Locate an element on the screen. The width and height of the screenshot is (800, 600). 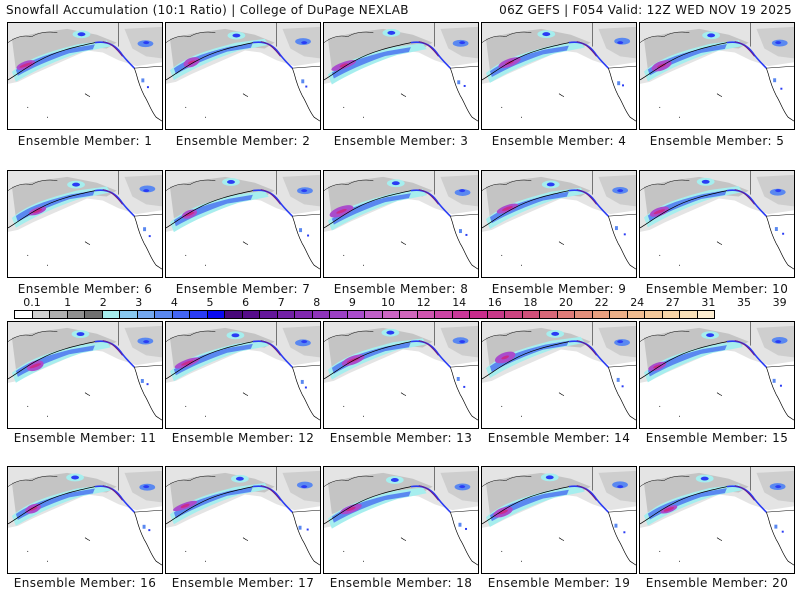
ensemble-member-label: Ensemble Member: 10 is located at coordinates (717, 289).